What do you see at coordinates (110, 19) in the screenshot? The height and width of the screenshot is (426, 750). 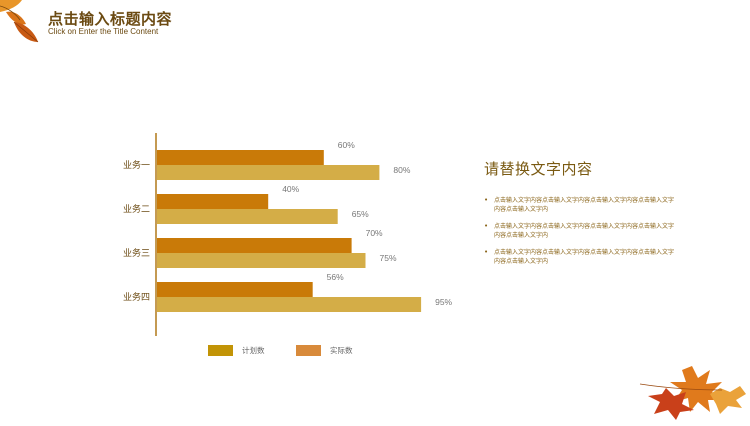 I see `page-title: 点击输入标题内容` at bounding box center [110, 19].